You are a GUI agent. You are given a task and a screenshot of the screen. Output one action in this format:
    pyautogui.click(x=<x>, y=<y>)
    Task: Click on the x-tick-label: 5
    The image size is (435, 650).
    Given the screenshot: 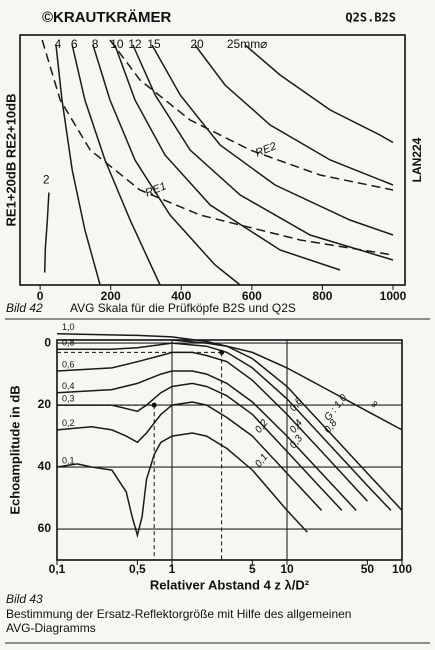 What is the action you would take?
    pyautogui.click(x=252, y=569)
    